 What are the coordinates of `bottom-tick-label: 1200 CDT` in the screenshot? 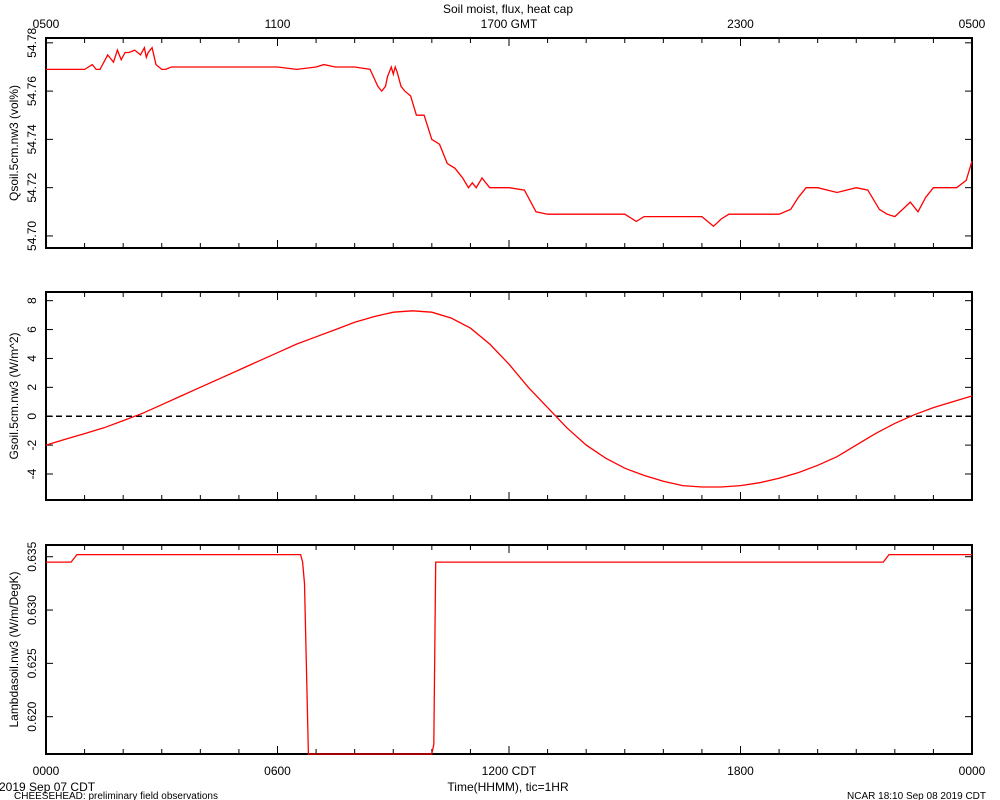 It's located at (509, 771).